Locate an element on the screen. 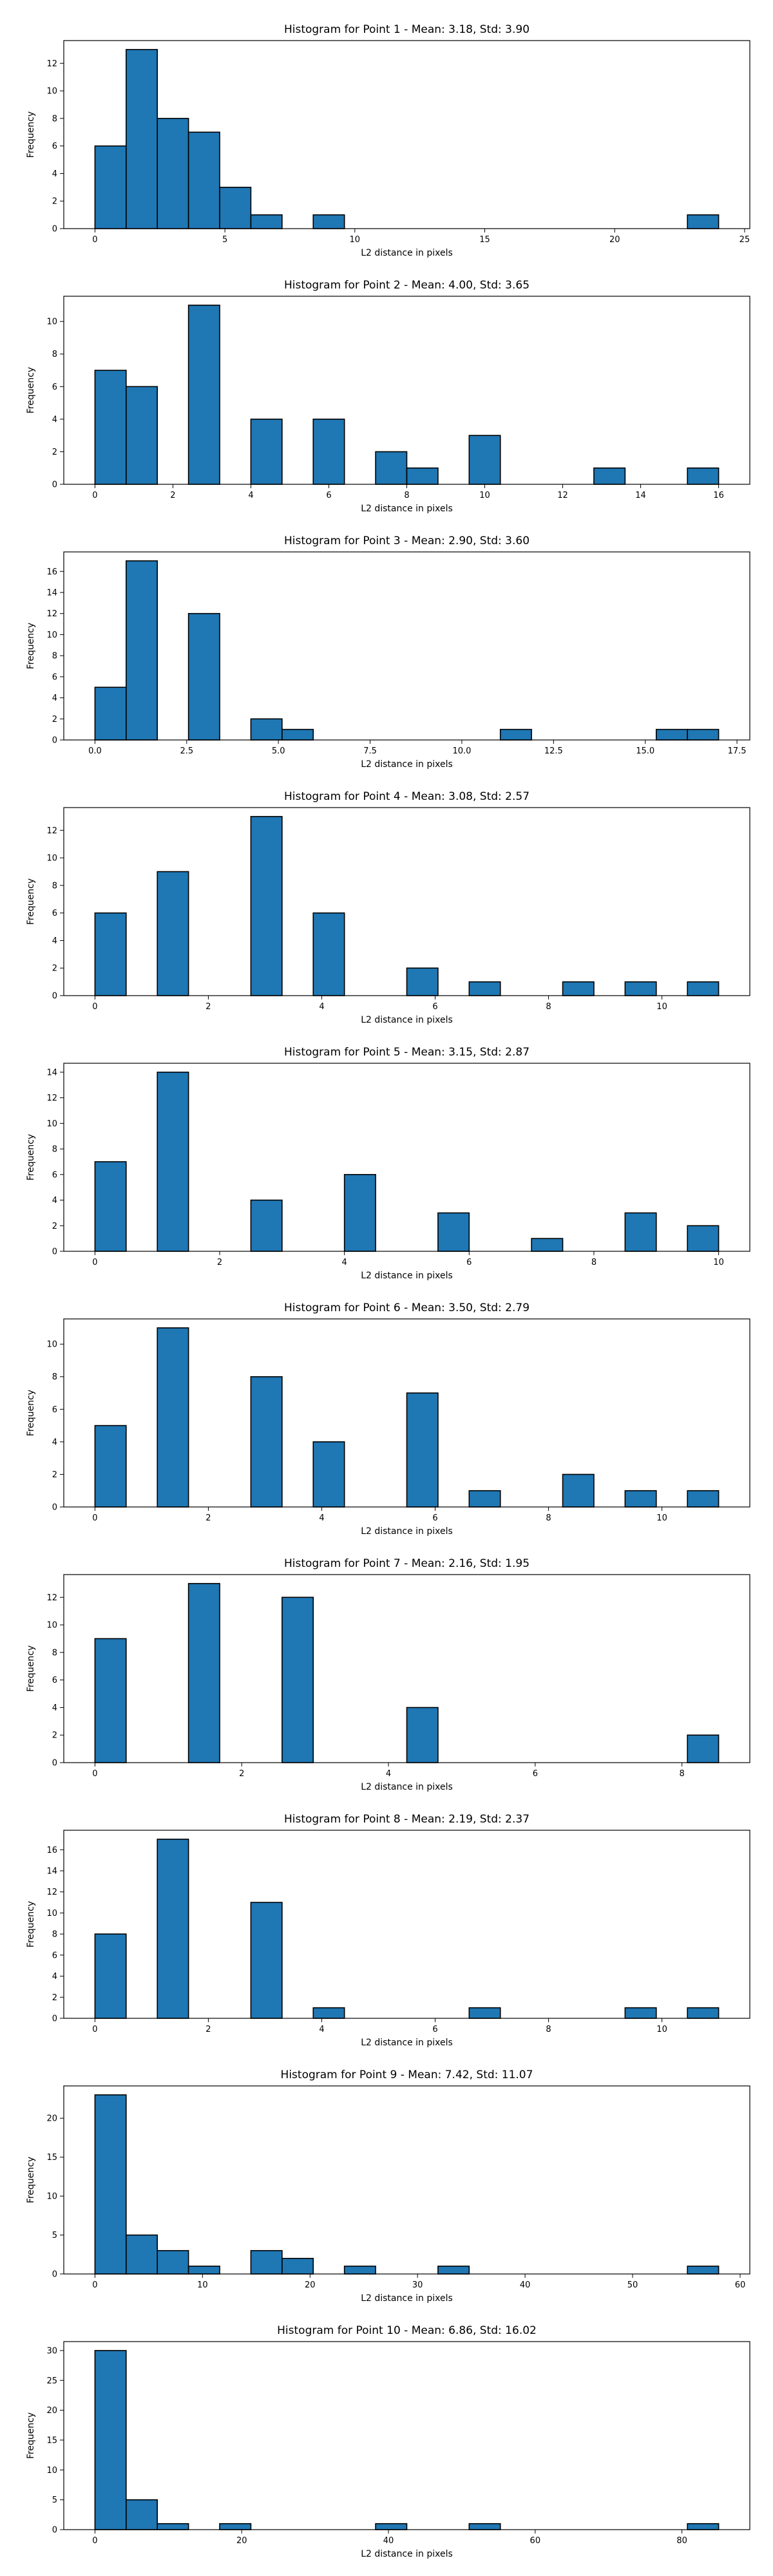 This screenshot has height=2576, width=773. x-tick-label: 30 is located at coordinates (417, 2285).